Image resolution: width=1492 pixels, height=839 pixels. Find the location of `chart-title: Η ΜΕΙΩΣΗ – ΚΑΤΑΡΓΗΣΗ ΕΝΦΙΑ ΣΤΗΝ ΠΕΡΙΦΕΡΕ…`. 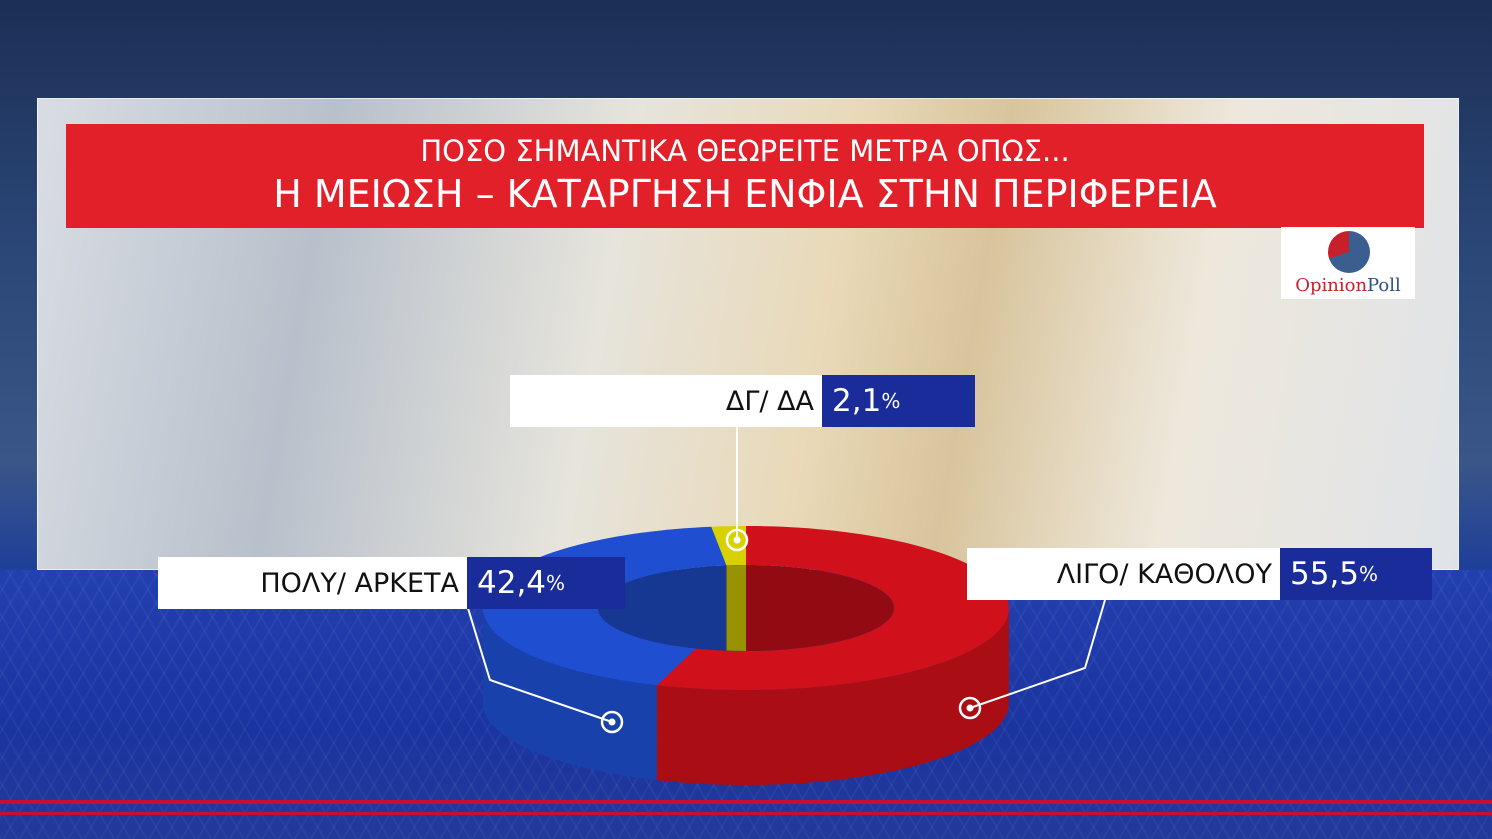

chart-title: Η ΜΕΙΩΣΗ – ΚΑΤΑΡΓΗΣΗ ΕΝΦΙΑ ΣΤΗΝ ΠΕΡΙΦΕΡΕ… is located at coordinates (745, 194).